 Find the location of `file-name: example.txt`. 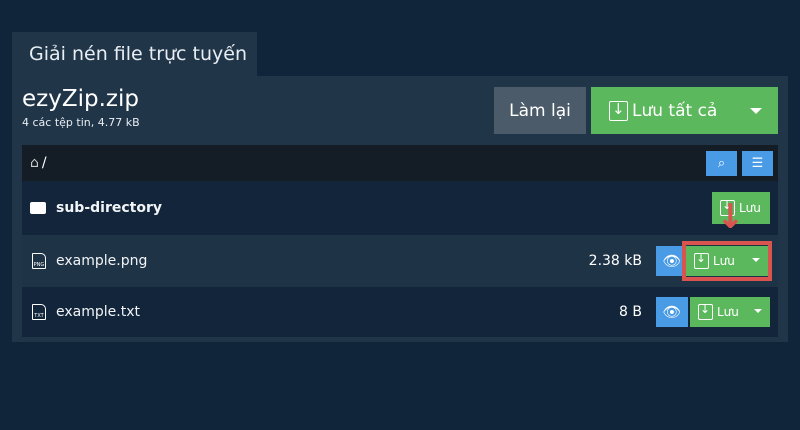

file-name: example.txt is located at coordinates (98, 312).